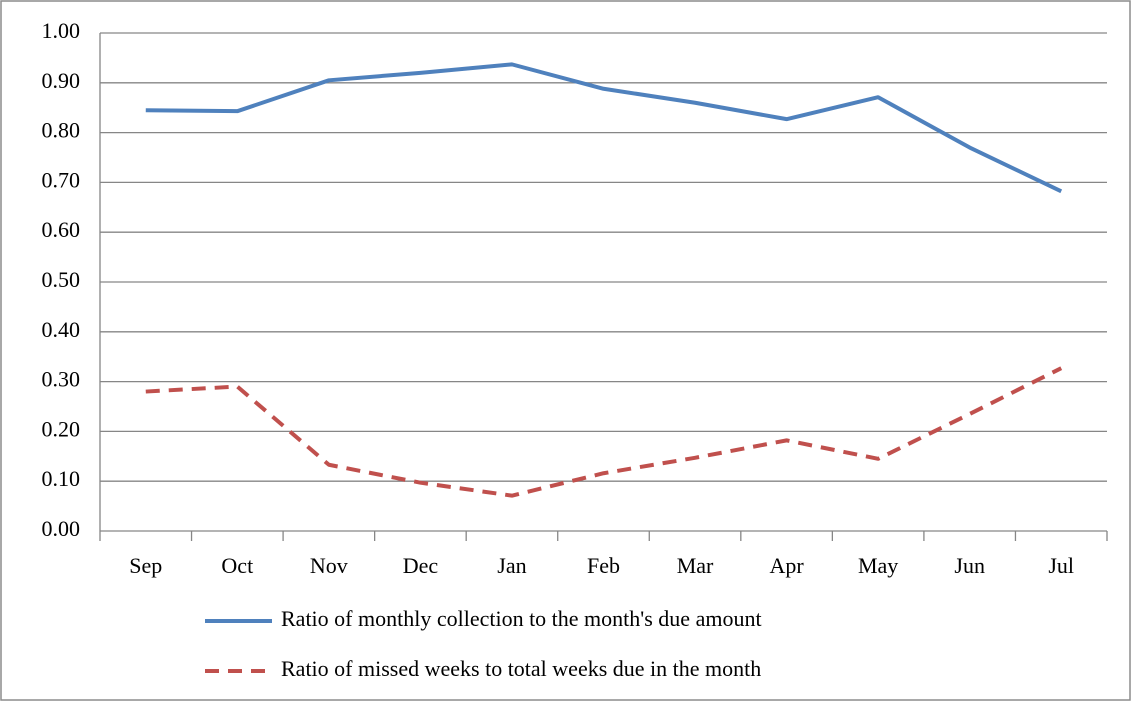 Image resolution: width=1131 pixels, height=701 pixels. What do you see at coordinates (61, 229) in the screenshot?
I see `y-tick-label: 0.60` at bounding box center [61, 229].